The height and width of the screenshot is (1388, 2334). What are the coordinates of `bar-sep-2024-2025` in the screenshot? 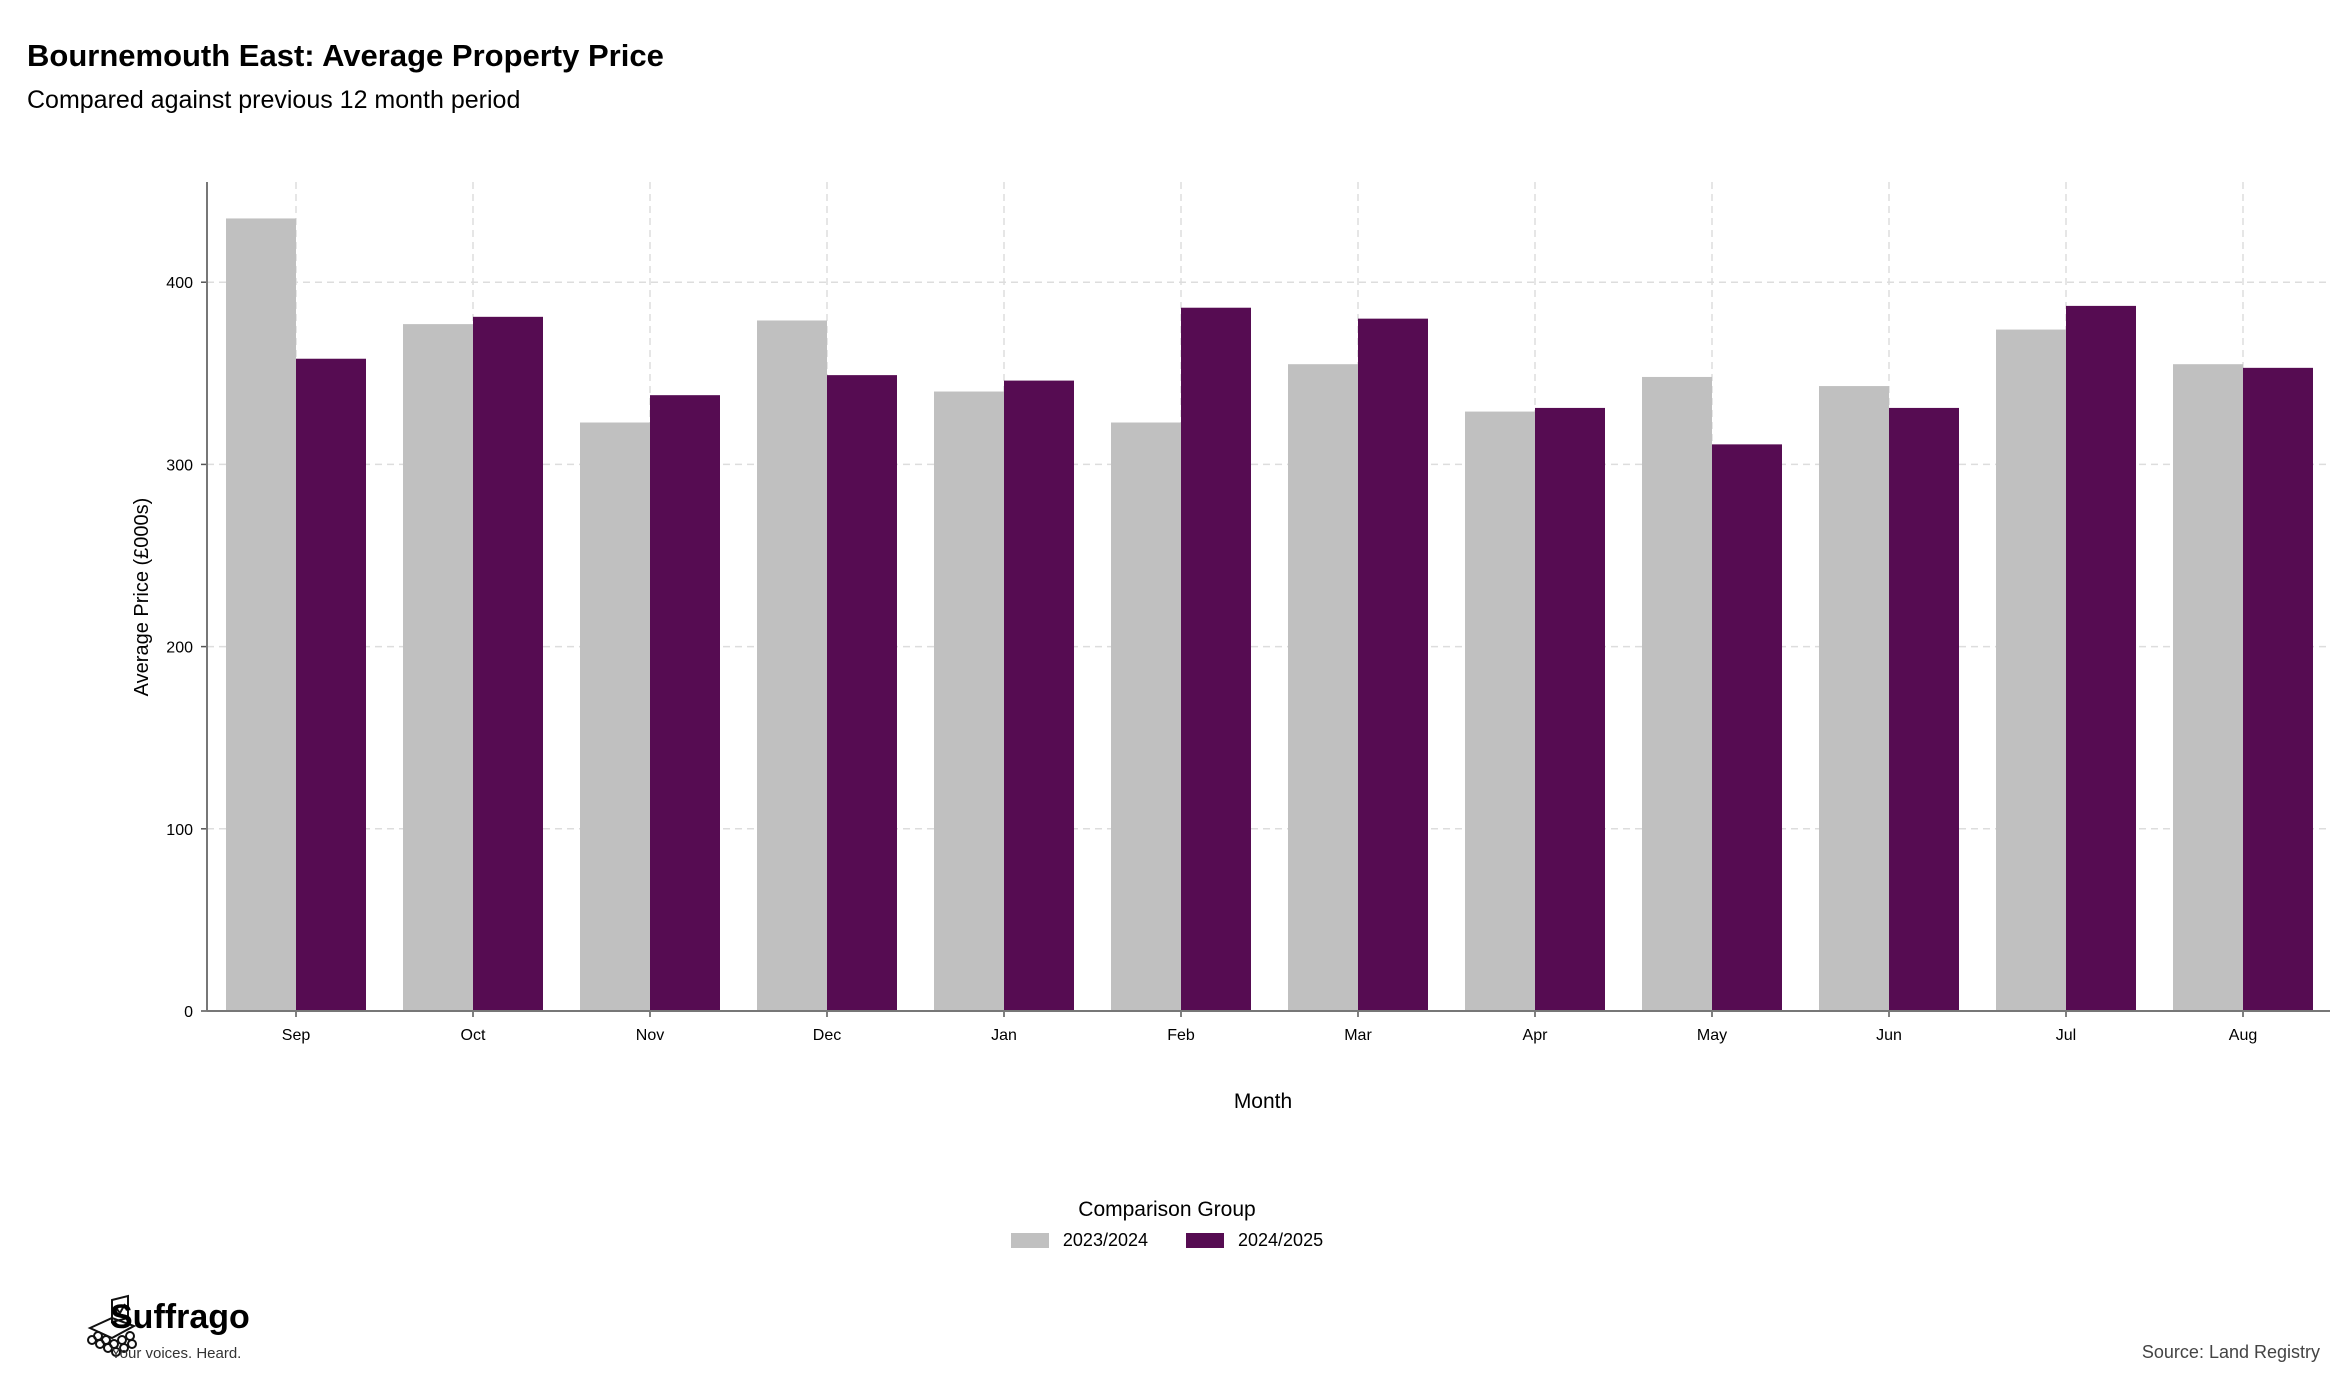 It's located at (331, 684).